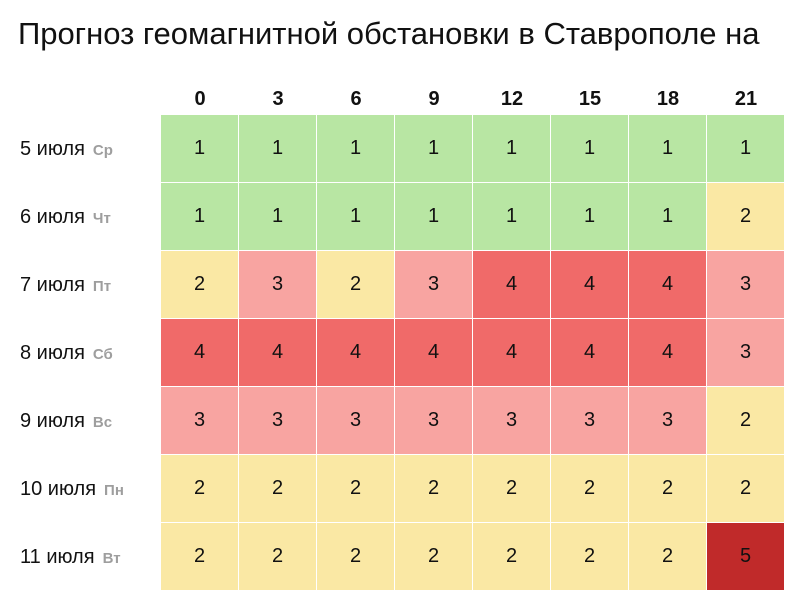  What do you see at coordinates (746, 99) in the screenshot?
I see `column-header: 21` at bounding box center [746, 99].